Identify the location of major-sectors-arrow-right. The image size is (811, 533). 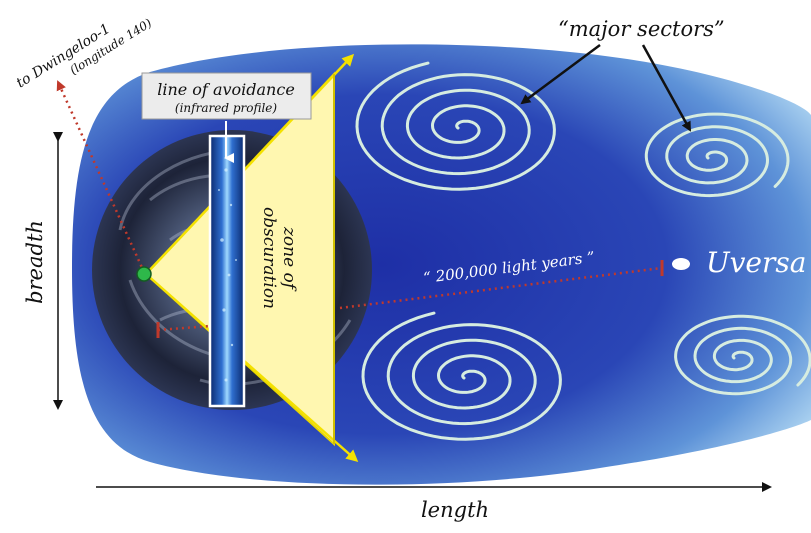
(666, 88).